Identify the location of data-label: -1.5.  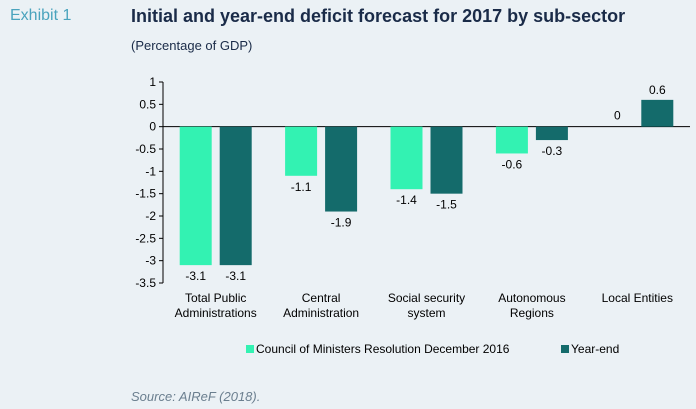
(446, 205).